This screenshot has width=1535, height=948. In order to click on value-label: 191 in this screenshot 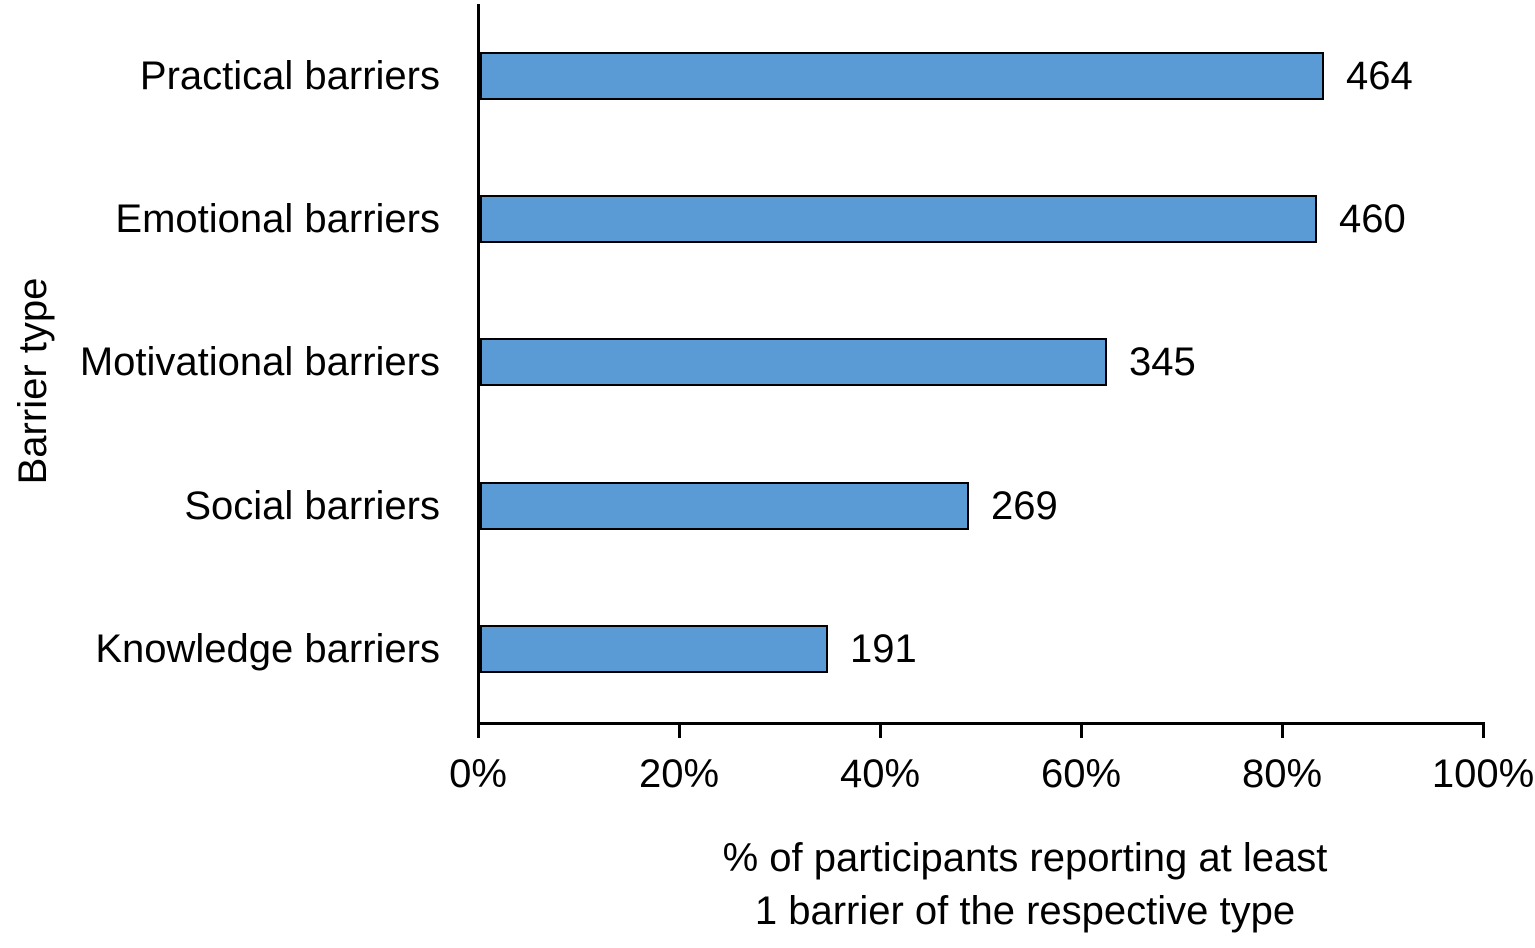, I will do `click(883, 649)`.